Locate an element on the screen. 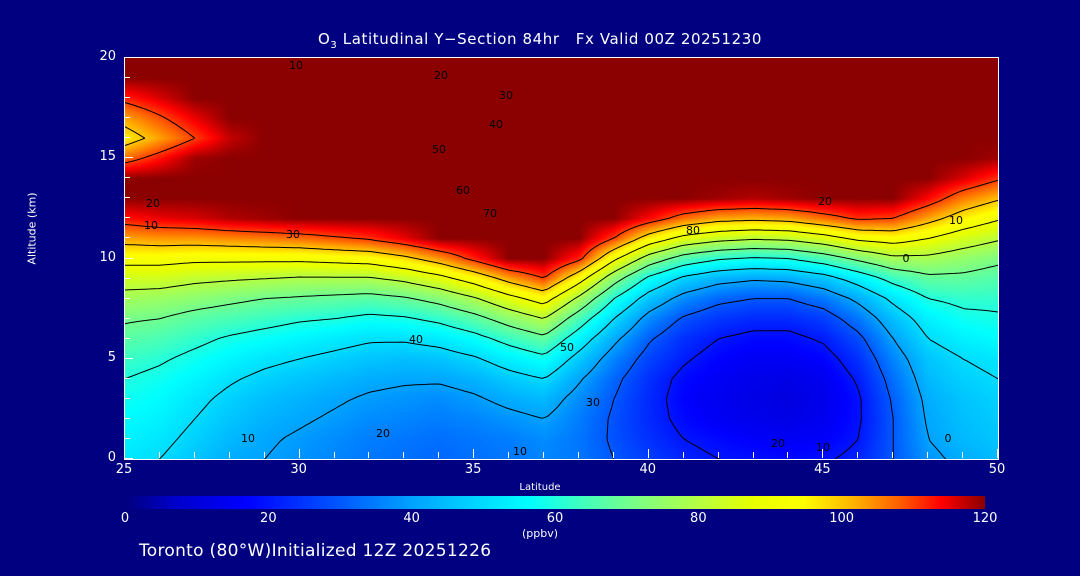 The height and width of the screenshot is (576, 1080). y-axis-label: 0 is located at coordinates (111, 457).